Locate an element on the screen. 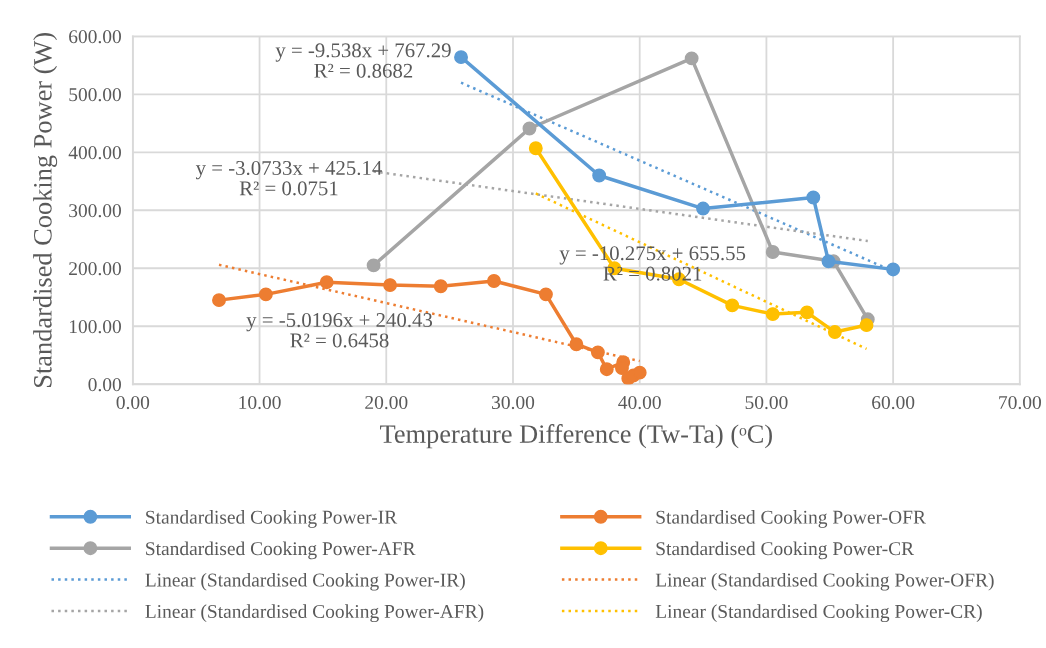 The height and width of the screenshot is (648, 1046). x-tick-label: 50.00 is located at coordinates (766, 402).